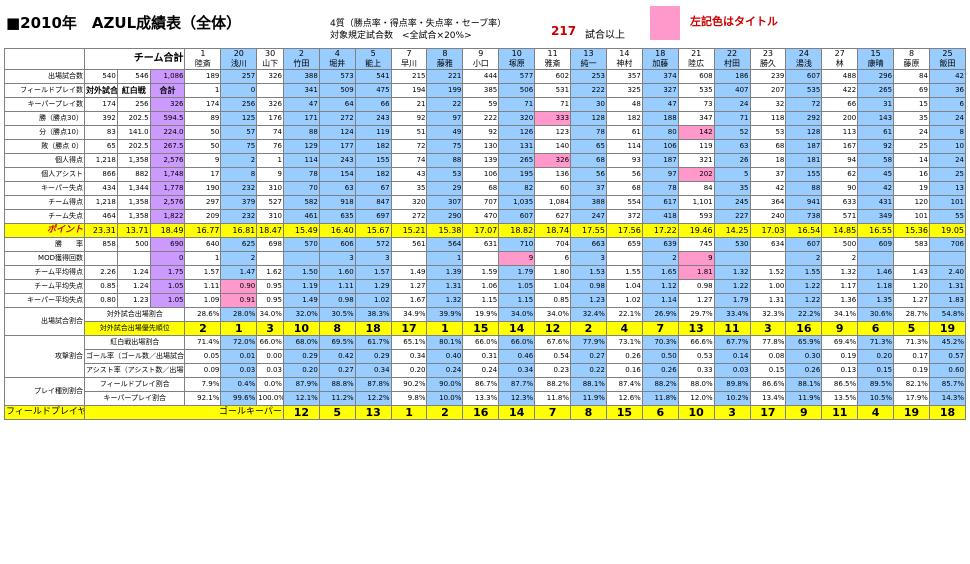 The image size is (970, 564). I want to click on player-value: 488, so click(840, 76).